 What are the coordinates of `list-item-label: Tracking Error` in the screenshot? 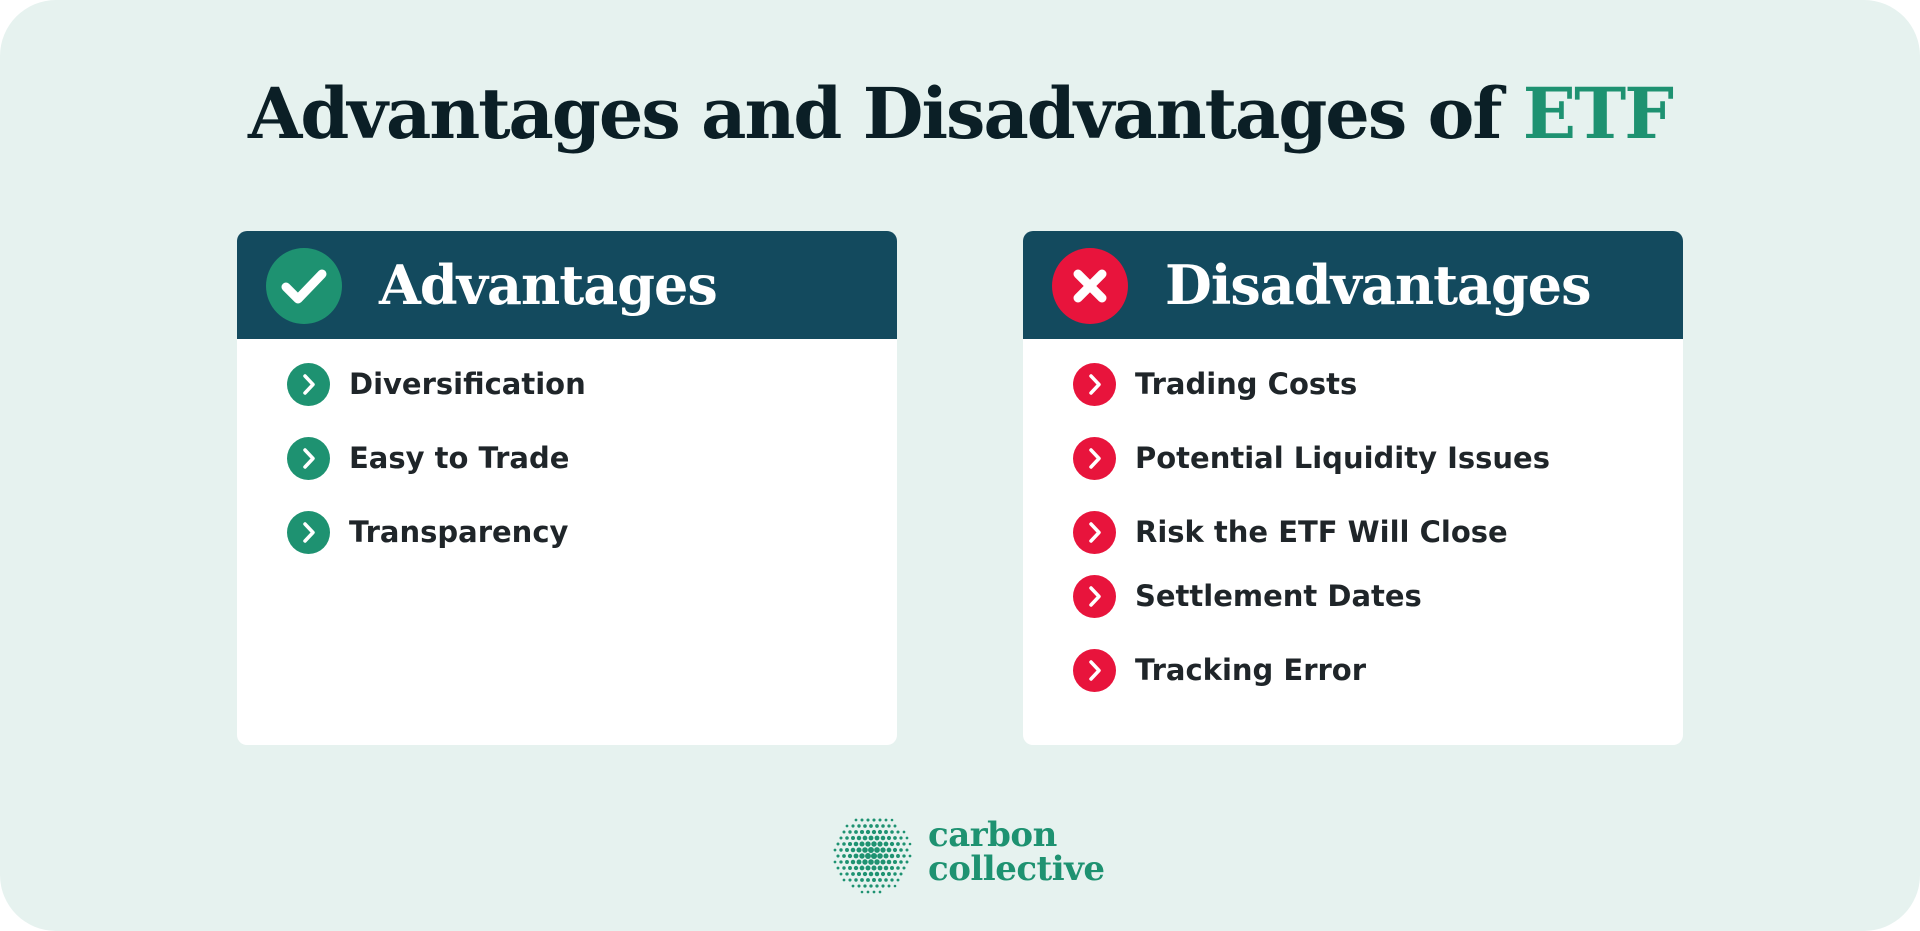 It's located at (1251, 670).